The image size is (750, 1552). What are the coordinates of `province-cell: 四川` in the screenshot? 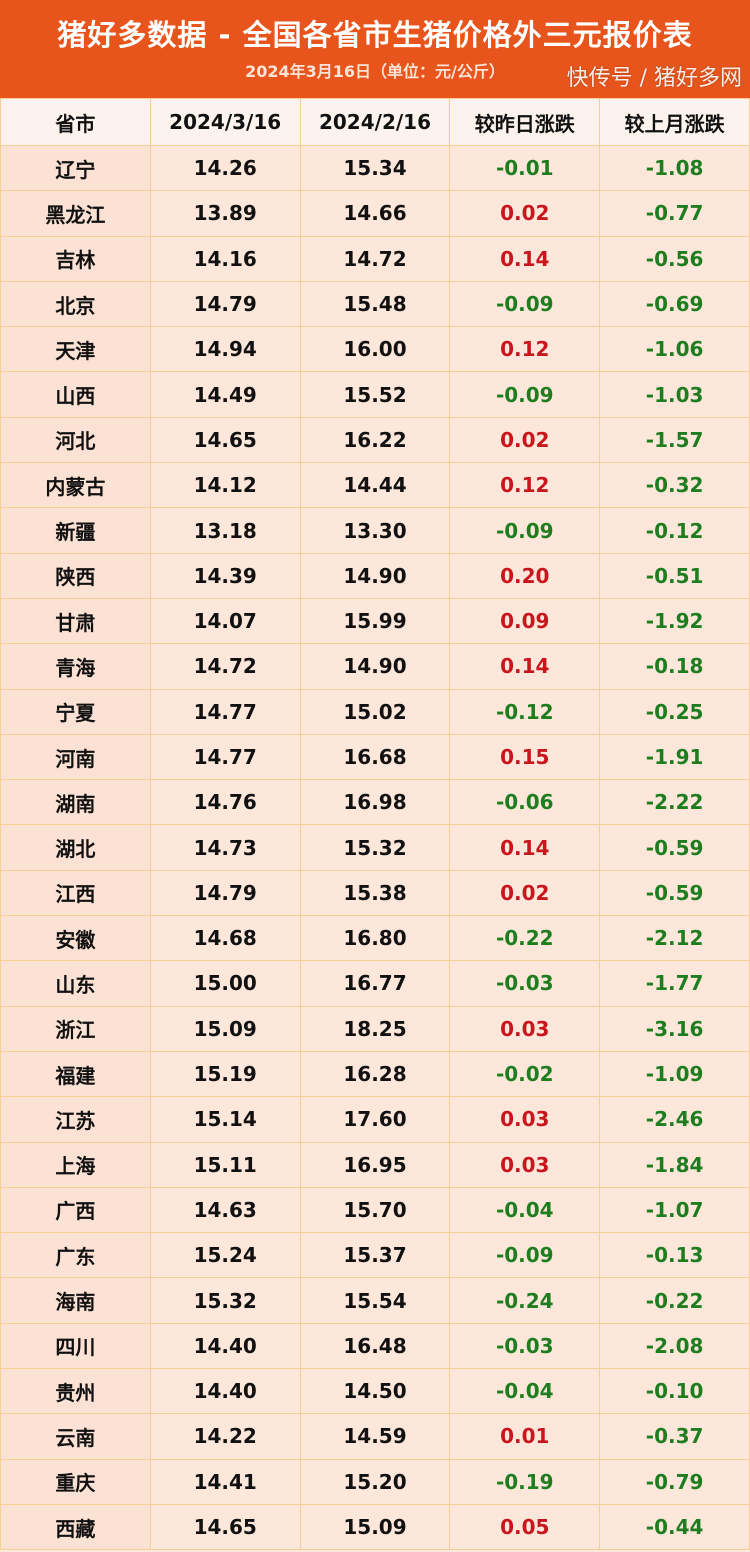 It's located at (75, 1346).